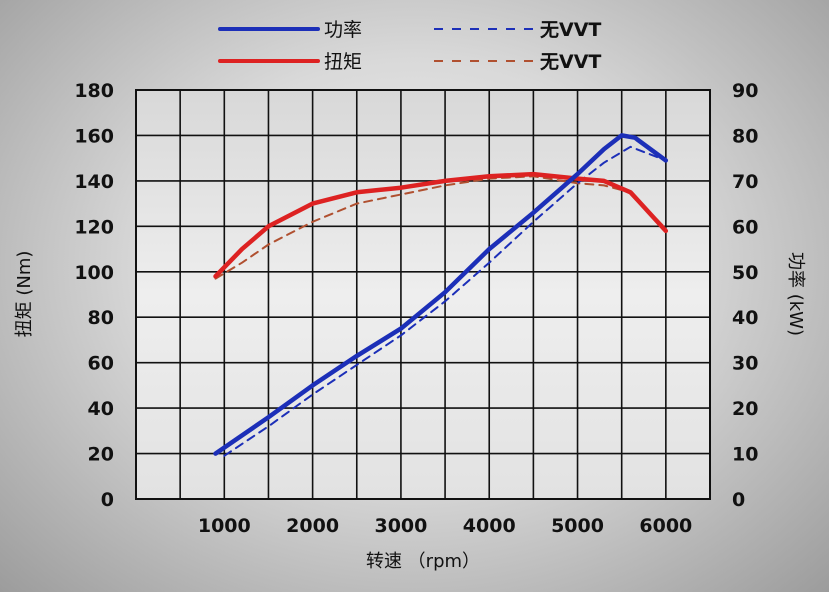  I want to click on series-line-torque-novvt, so click(440, 227).